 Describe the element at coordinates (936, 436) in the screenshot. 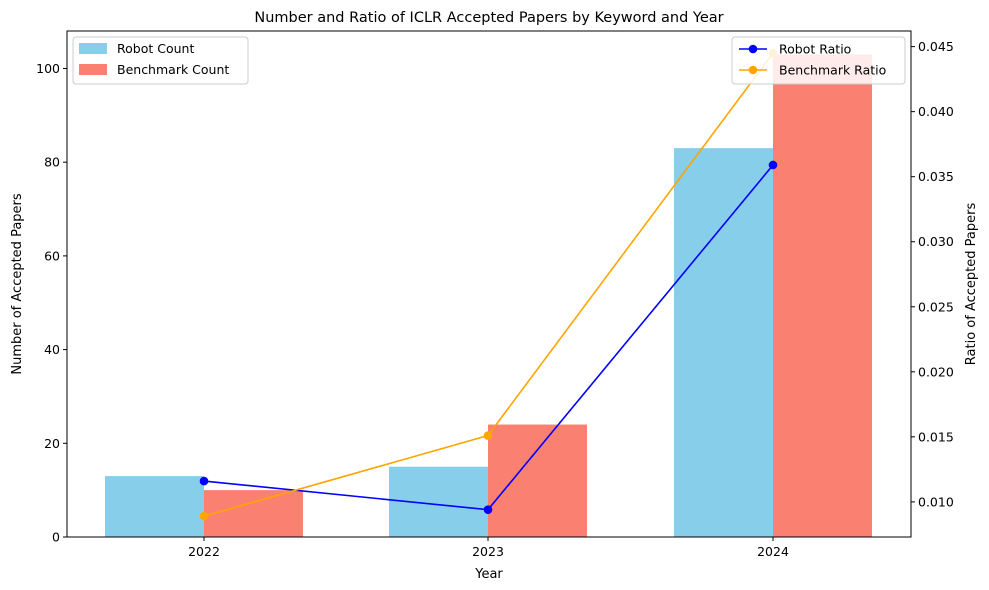

I see `y2-tick-label: 0.015` at that location.